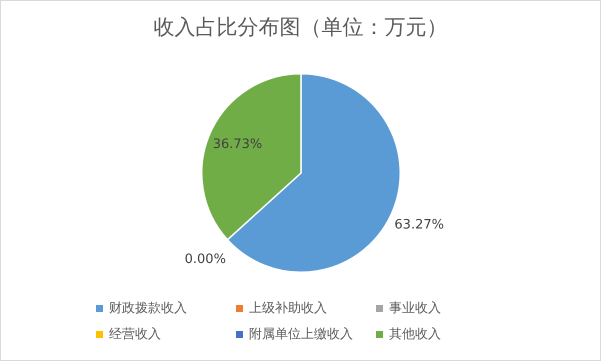 This screenshot has width=601, height=361. Describe the element at coordinates (288, 308) in the screenshot. I see `legend-label: 上级补助收入` at that location.